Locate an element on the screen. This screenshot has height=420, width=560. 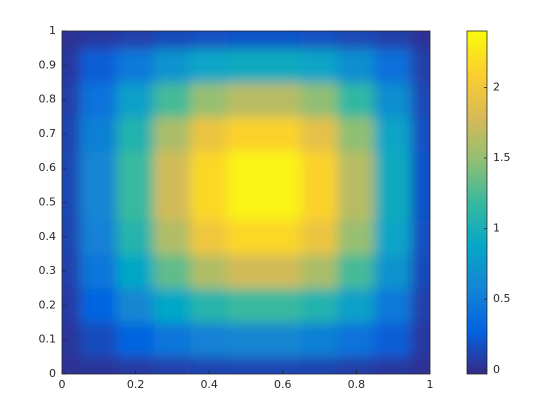
x-tick-label: 0.2 is located at coordinates (136, 384).